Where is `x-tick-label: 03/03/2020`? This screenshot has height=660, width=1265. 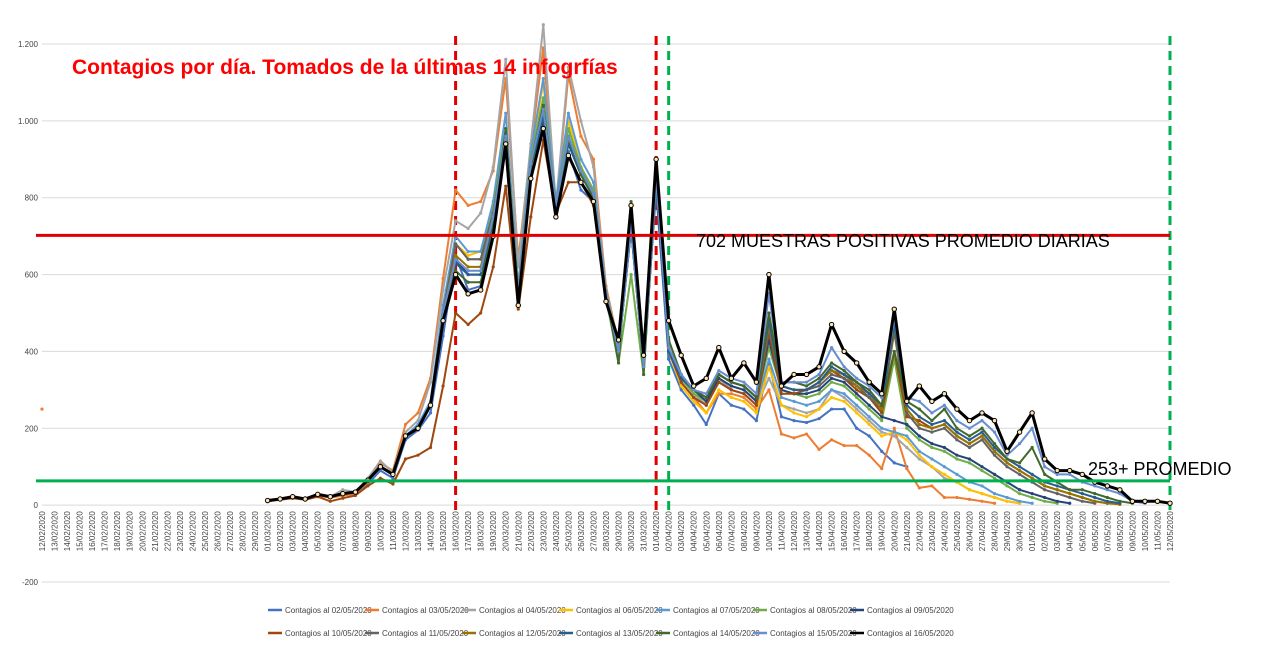
x-tick-label: 03/03/2020 is located at coordinates (293, 531).